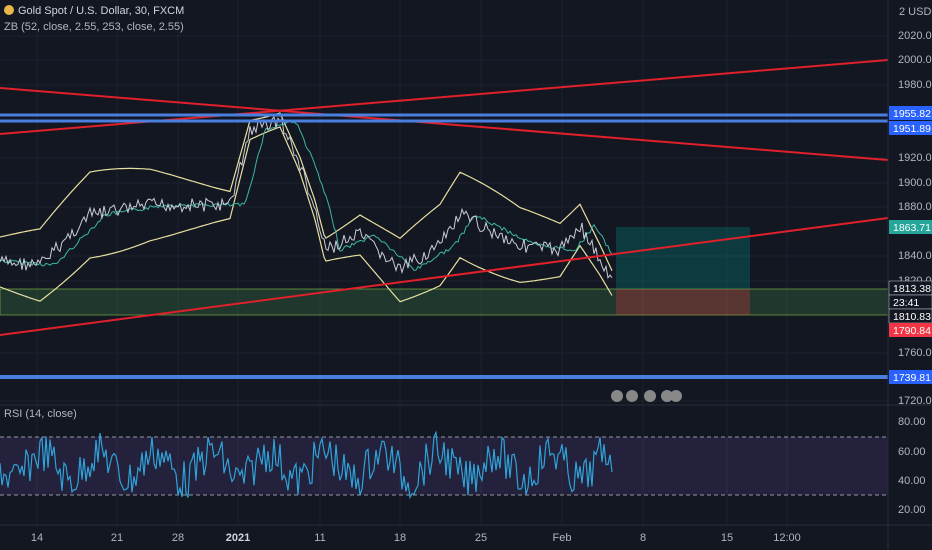  I want to click on price-label: 1840.00, so click(915, 256).